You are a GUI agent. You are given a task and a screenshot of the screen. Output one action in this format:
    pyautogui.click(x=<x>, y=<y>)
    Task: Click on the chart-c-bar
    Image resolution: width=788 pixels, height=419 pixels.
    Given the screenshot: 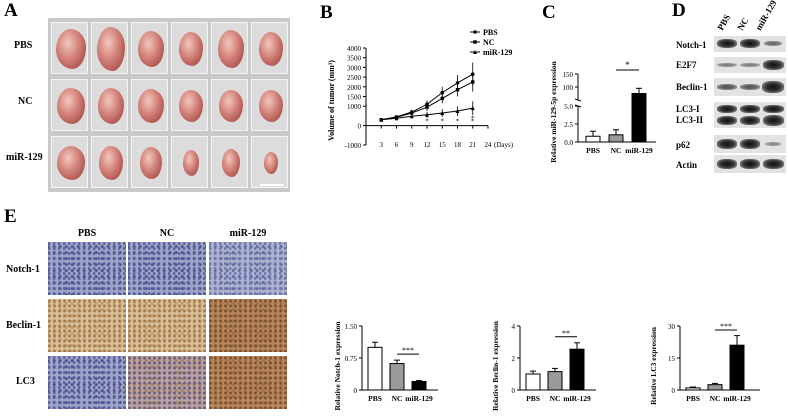 What is the action you would take?
    pyautogui.click(x=593, y=139)
    